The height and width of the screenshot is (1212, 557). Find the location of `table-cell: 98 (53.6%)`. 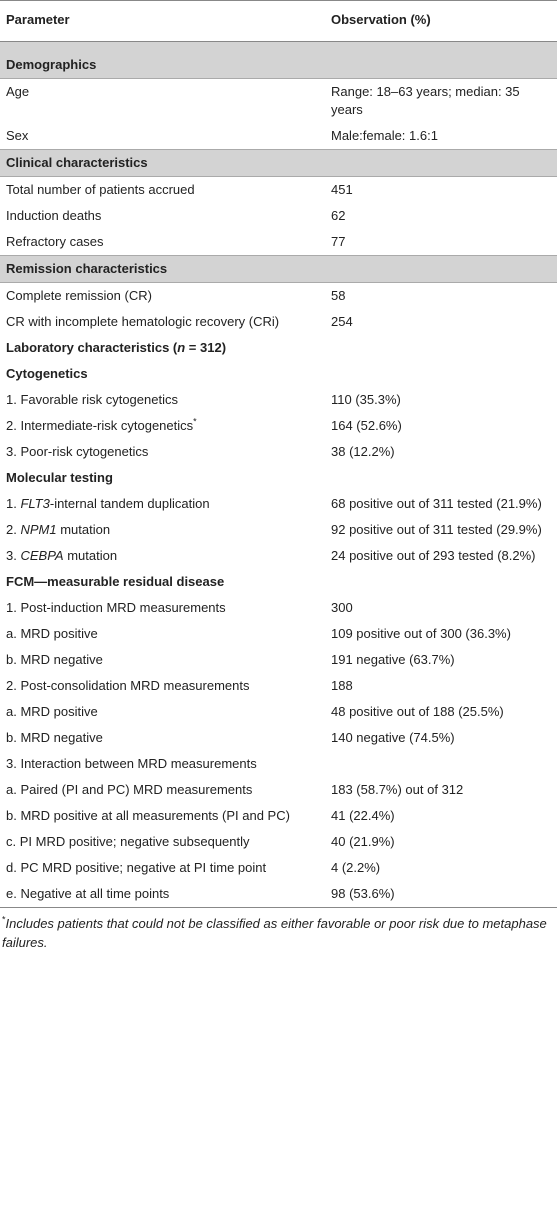

table-cell: 98 (53.6%) is located at coordinates (363, 893).